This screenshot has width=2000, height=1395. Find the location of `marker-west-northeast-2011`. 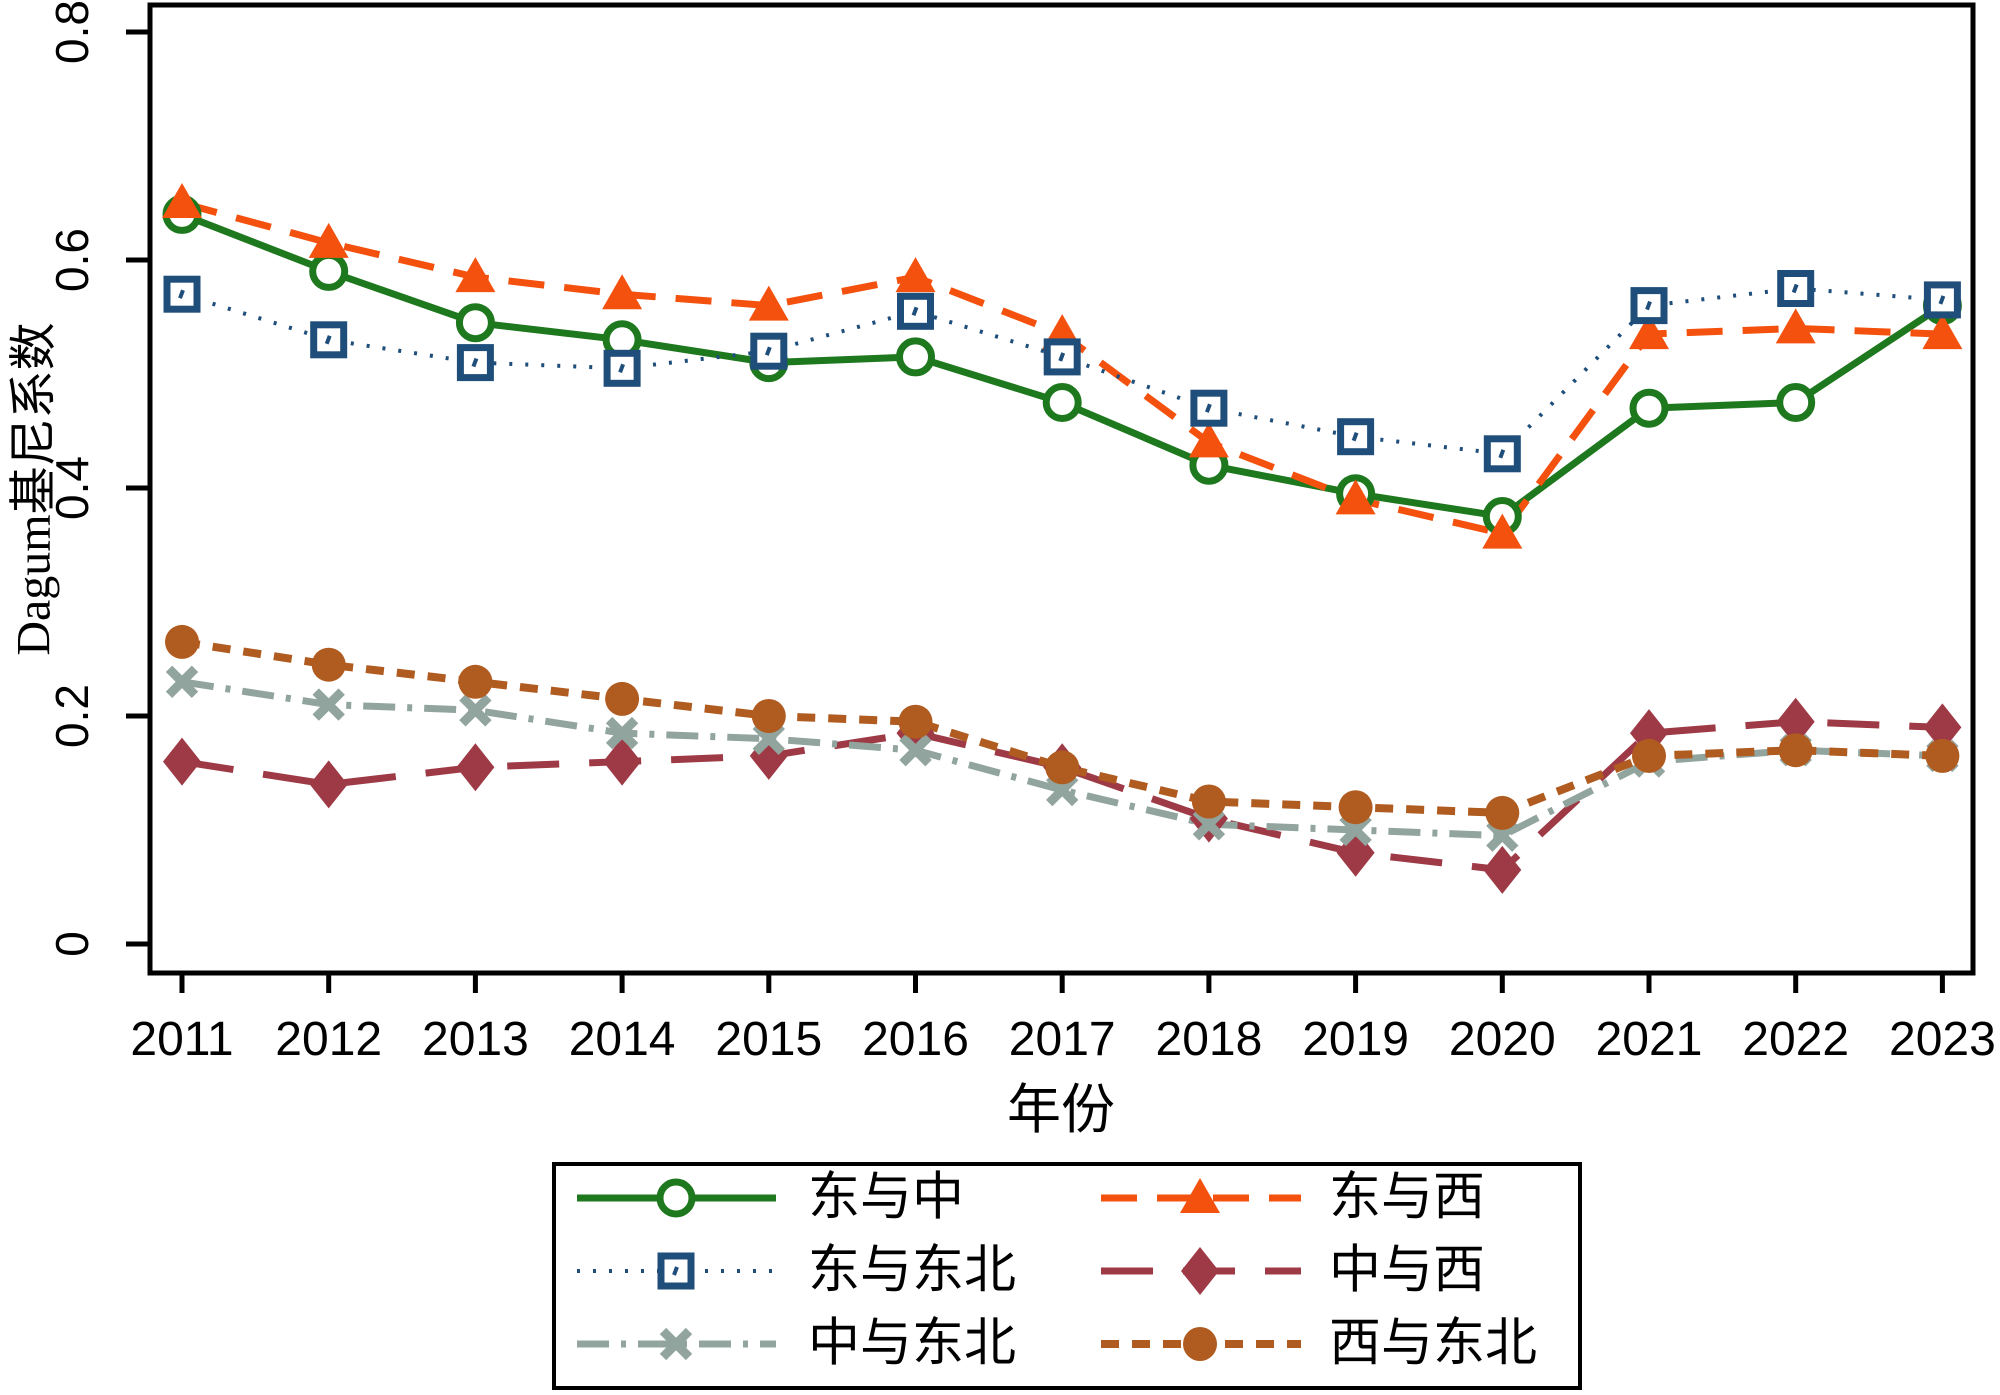

marker-west-northeast-2011 is located at coordinates (182, 641).